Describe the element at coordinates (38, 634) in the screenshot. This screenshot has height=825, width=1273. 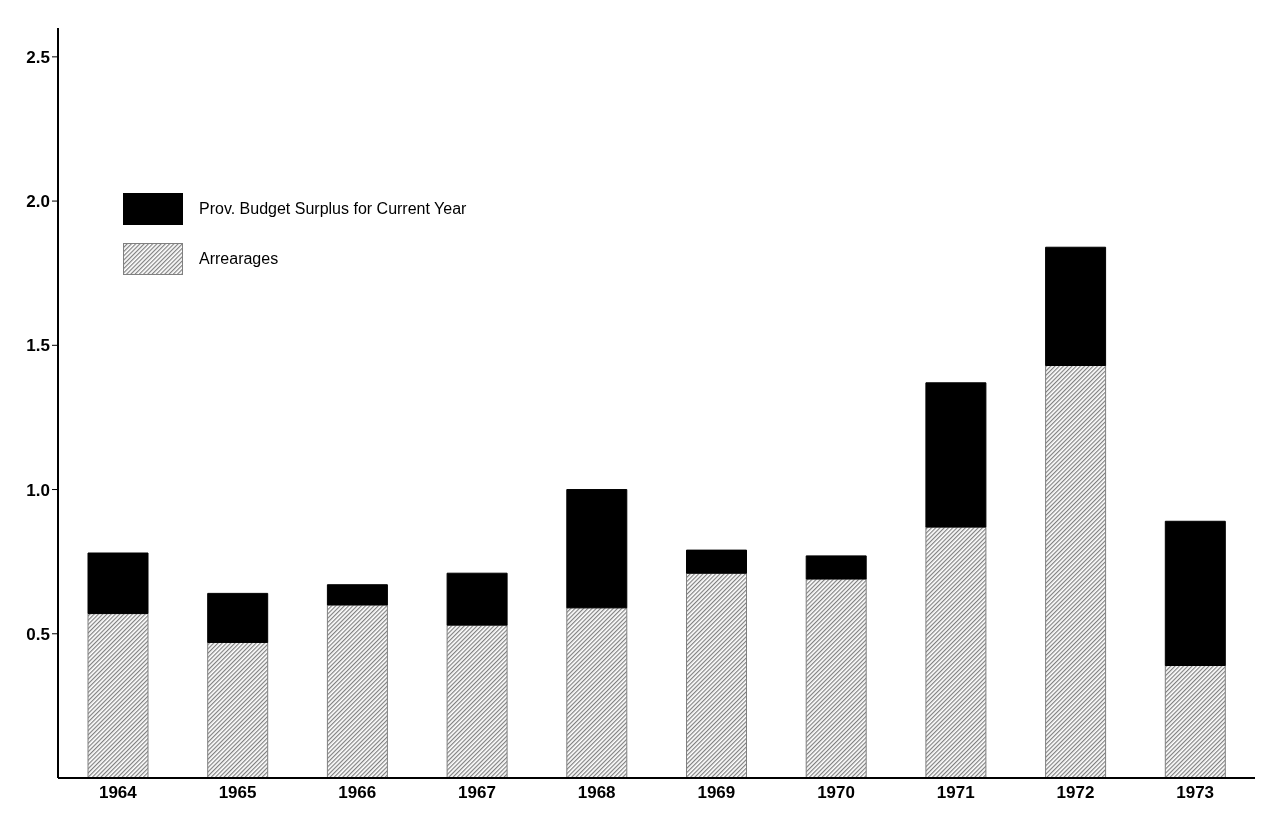
I see `y-tick-label: 0.5` at that location.